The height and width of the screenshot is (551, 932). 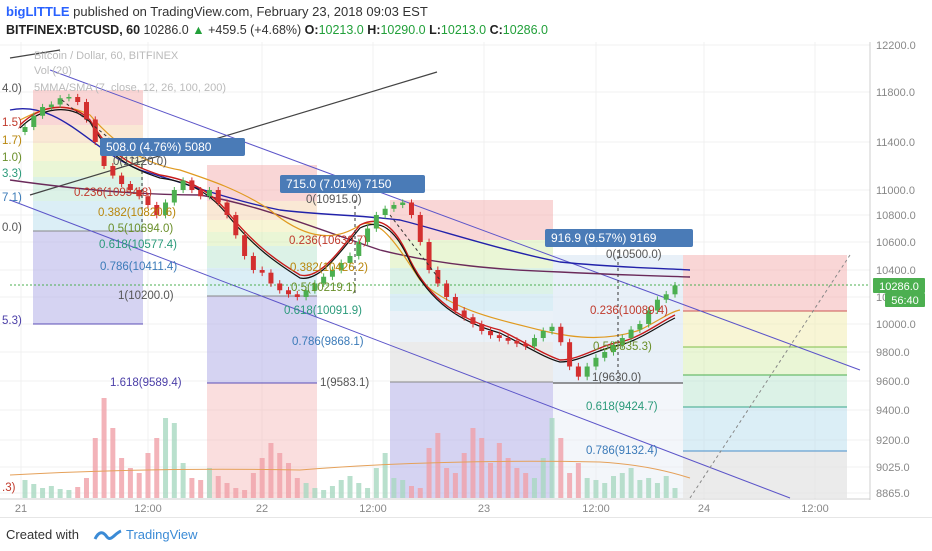 What do you see at coordinates (113, 193) in the screenshot?
I see `fib-level-label: 0.236(10954.8)` at bounding box center [113, 193].